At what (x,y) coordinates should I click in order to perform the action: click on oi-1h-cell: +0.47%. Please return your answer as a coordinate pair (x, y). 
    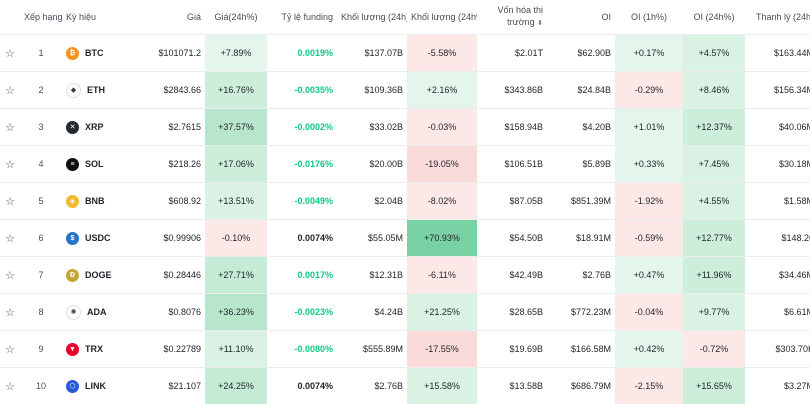
    Looking at the image, I should click on (649, 275).